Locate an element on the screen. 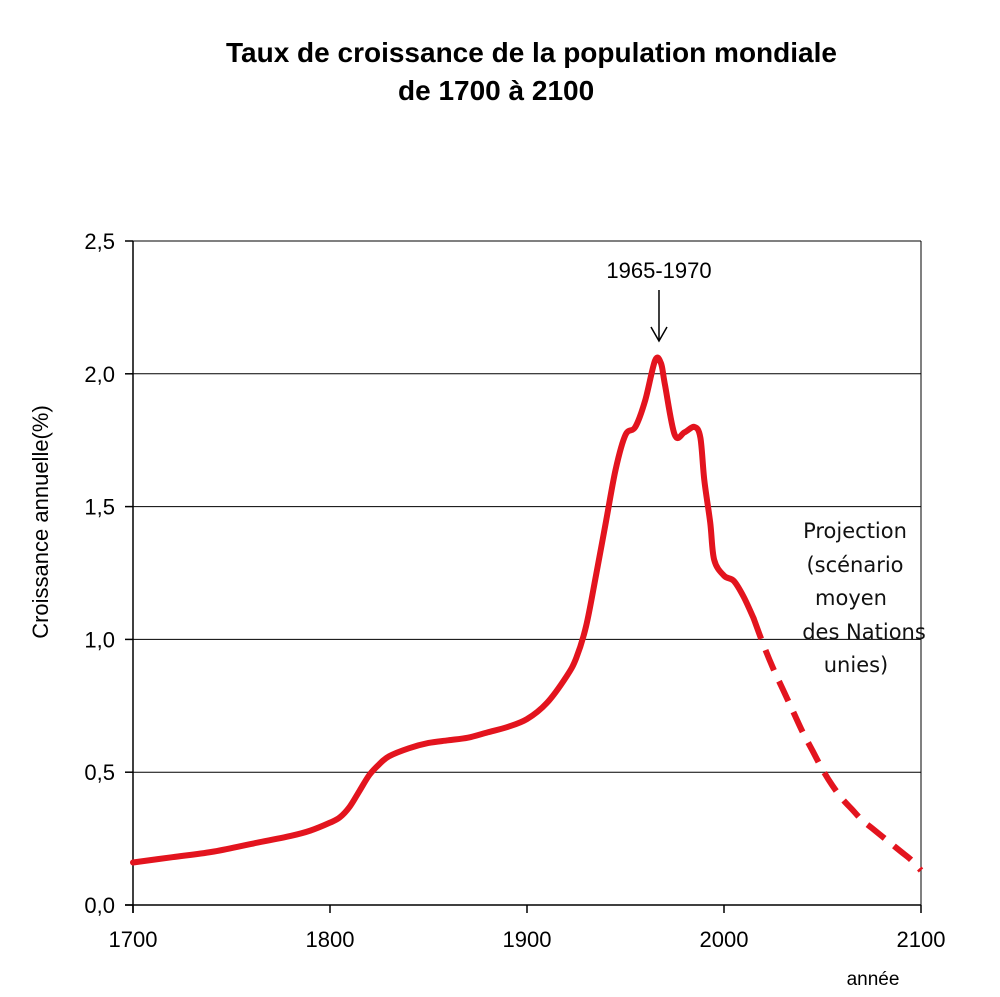 This screenshot has height=997, width=1000. x-tick-label: 1800 is located at coordinates (330, 939).